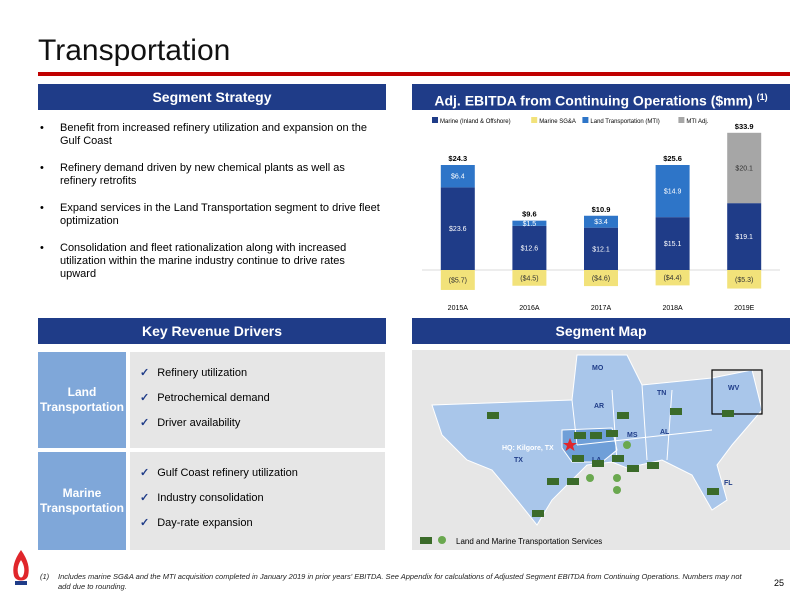 The image size is (800, 600). I want to click on bar-total-label: $9.6, so click(529, 214).